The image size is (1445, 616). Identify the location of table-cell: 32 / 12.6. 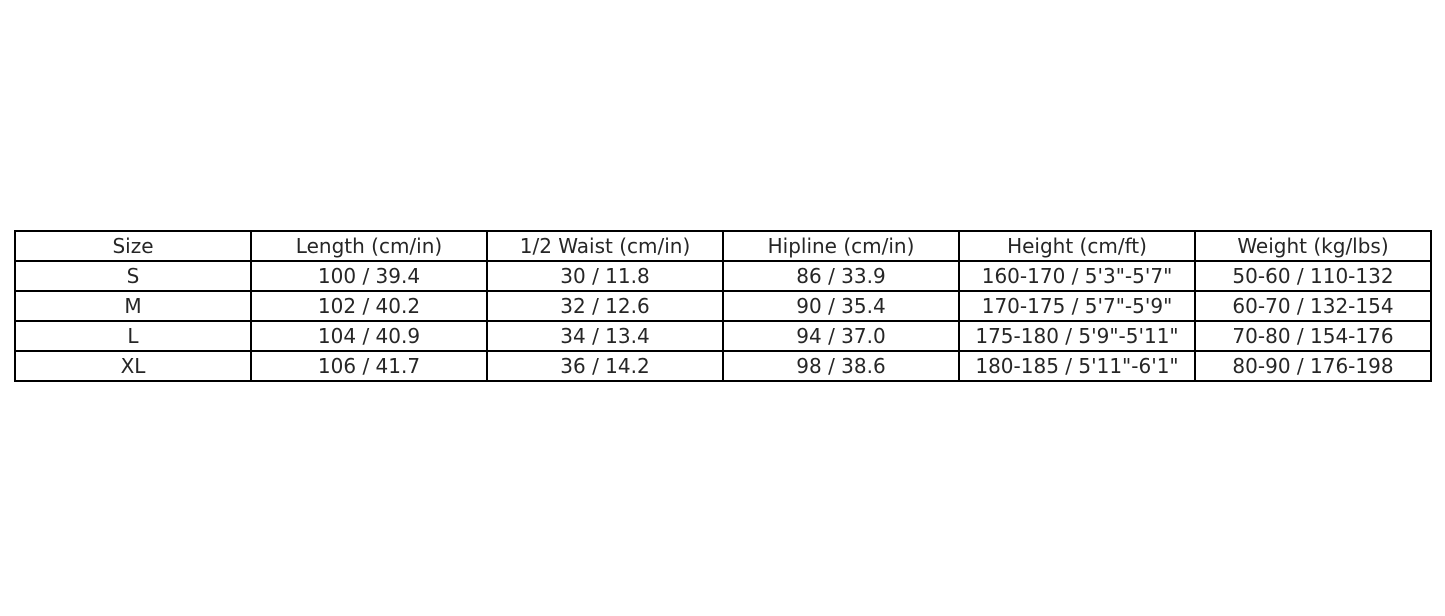
(605, 306).